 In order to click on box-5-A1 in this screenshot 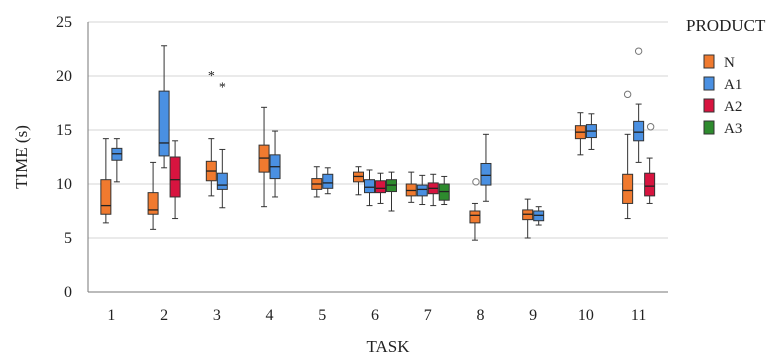, I will do `click(328, 181)`.